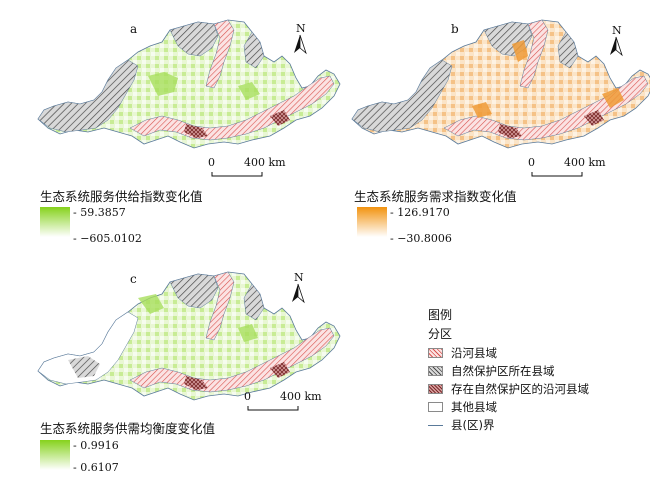  I want to click on red-crosshatch-swatch, so click(435, 389).